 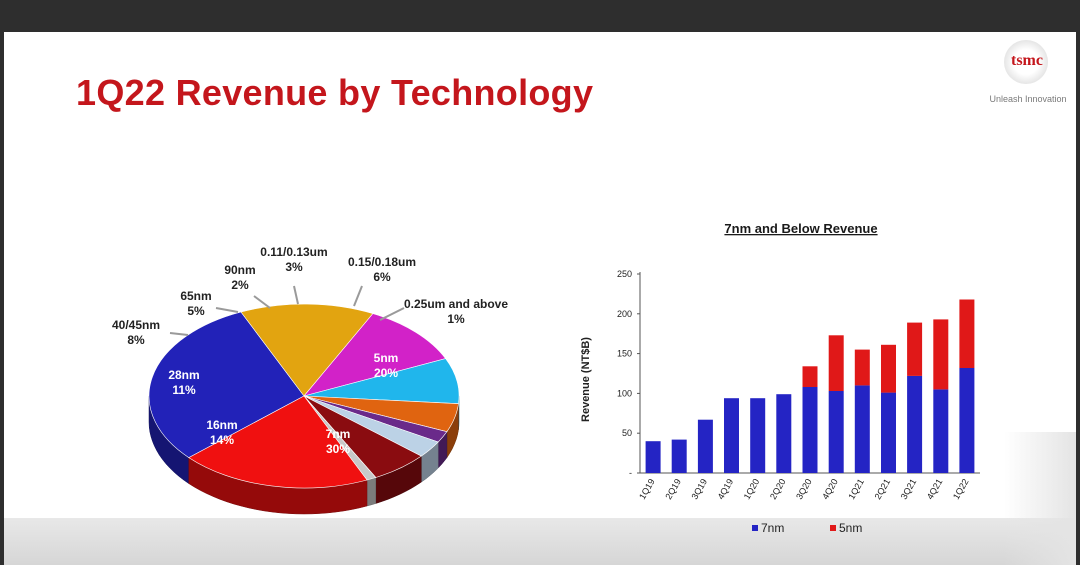 I want to click on pie-pct-5nm: 20%, so click(x=386, y=373).